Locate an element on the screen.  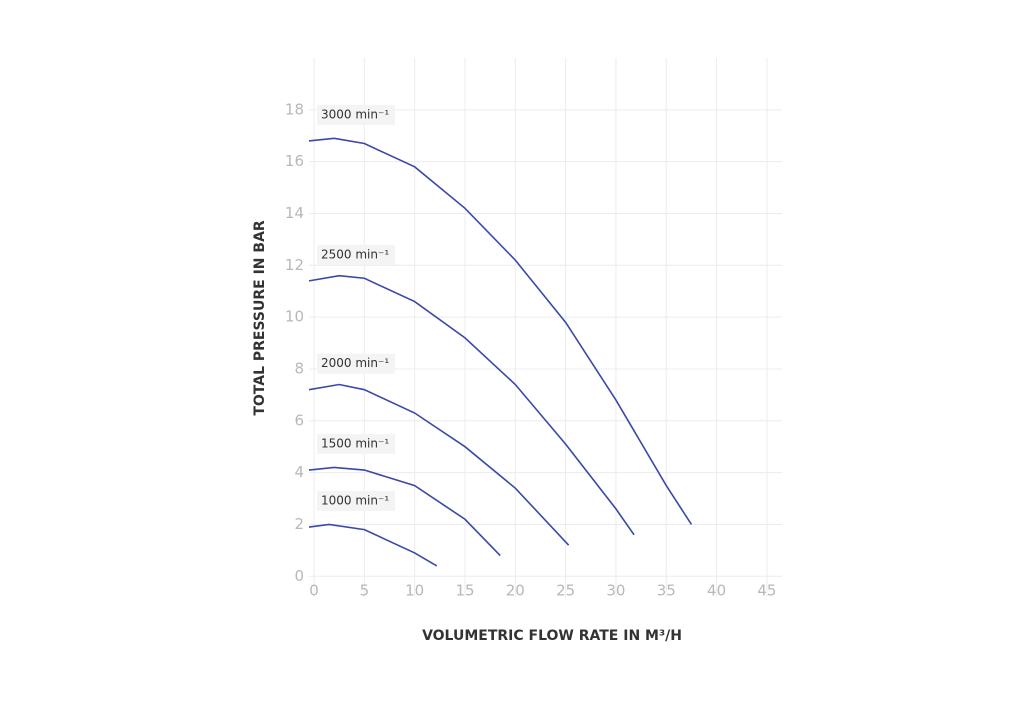
x-tick-label: 25 is located at coordinates (565, 591).